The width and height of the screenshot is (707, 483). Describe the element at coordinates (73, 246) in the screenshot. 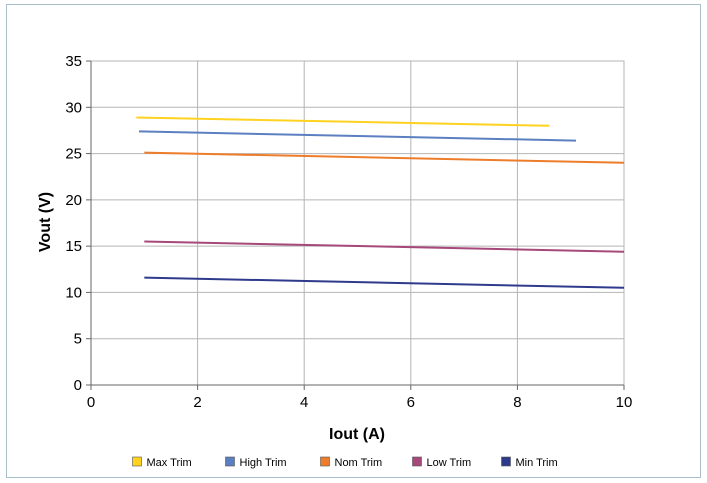

I see `y-tick-label: 15` at that location.